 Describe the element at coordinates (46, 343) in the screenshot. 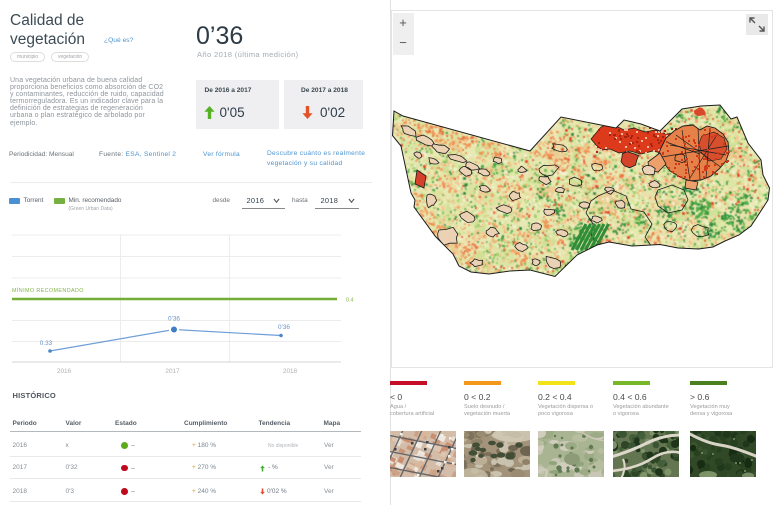

I see `svg-text: 0.33` at that location.